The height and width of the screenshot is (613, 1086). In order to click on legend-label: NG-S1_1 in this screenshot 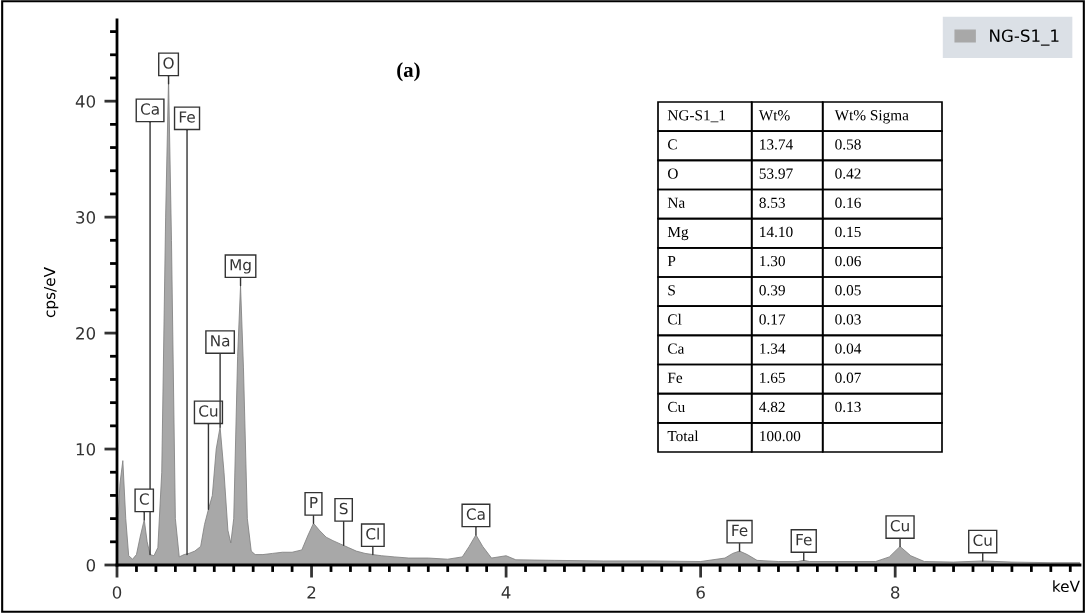, I will do `click(1024, 37)`.